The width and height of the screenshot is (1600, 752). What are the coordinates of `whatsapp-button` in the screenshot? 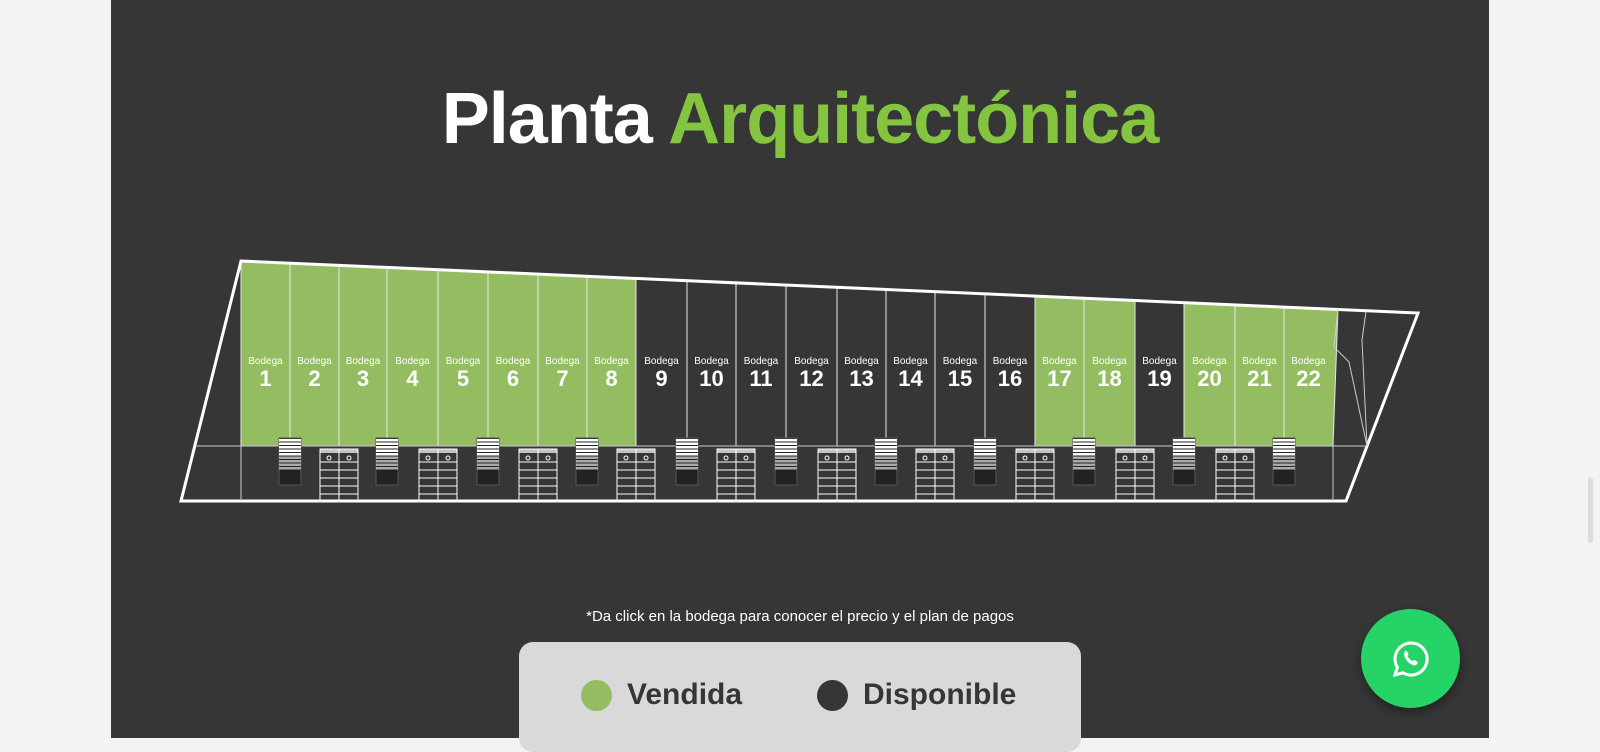 It's located at (1410, 658).